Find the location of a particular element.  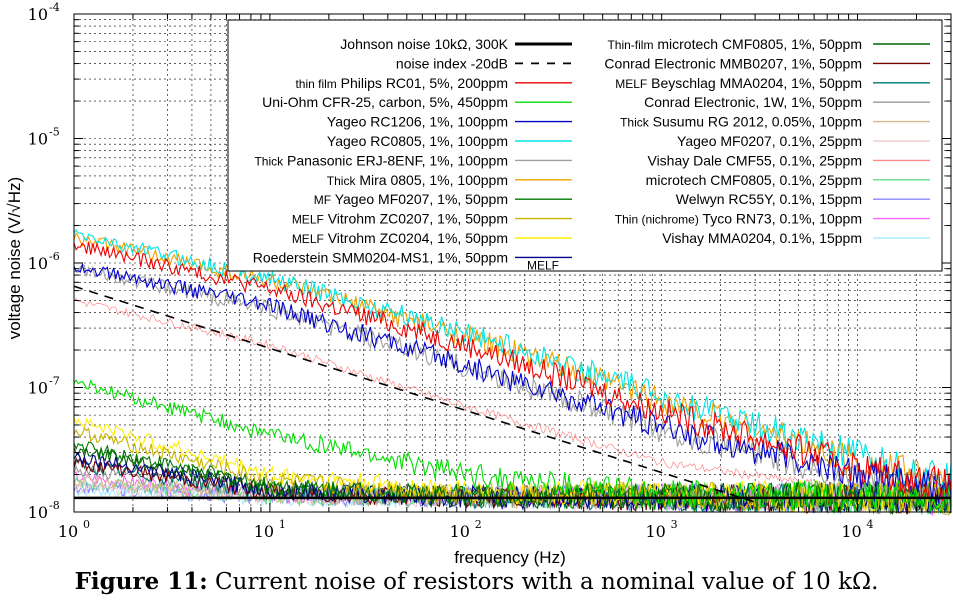

legend-entry-prefix: Thin-film is located at coordinates (630, 45).